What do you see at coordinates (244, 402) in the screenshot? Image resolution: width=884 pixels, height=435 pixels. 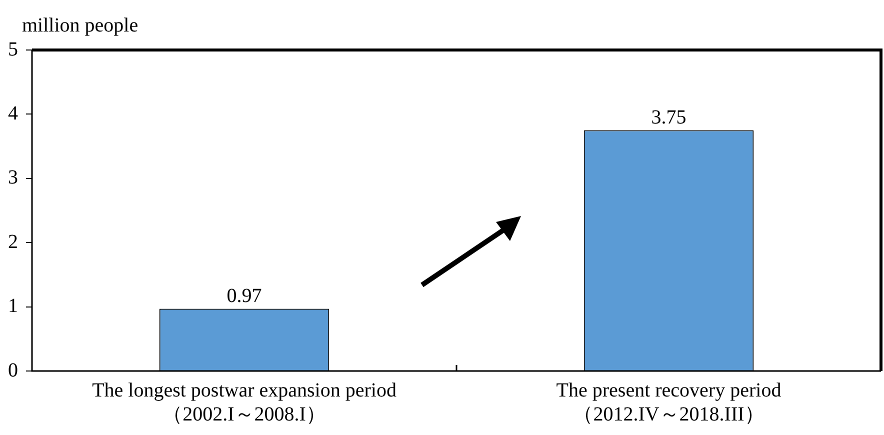 I see `x-tick-label: The longest postwar expansion period （2002.I～2008.I）` at bounding box center [244, 402].